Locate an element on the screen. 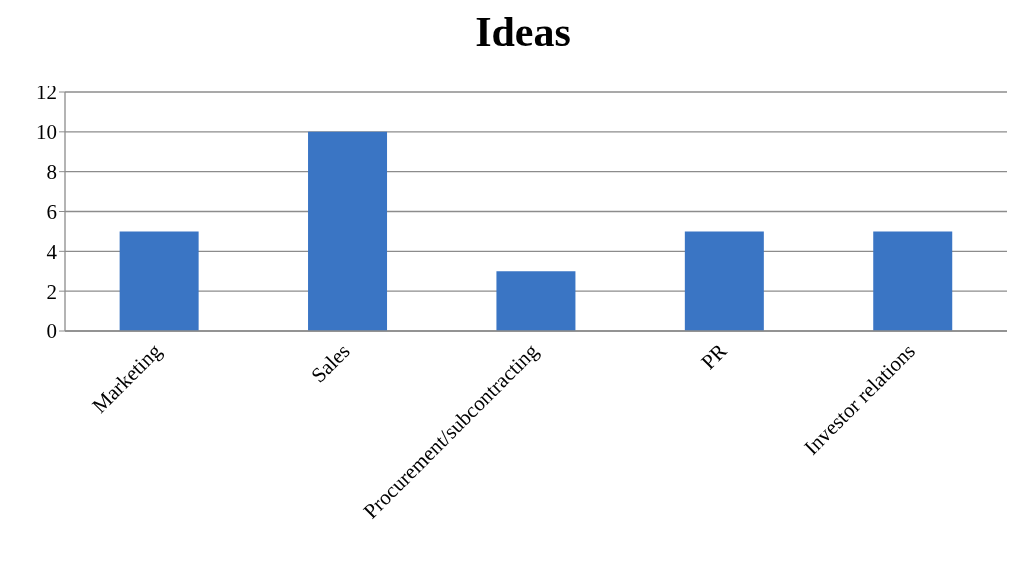 The width and height of the screenshot is (1013, 576). y-tick-label: 8 is located at coordinates (51, 172).